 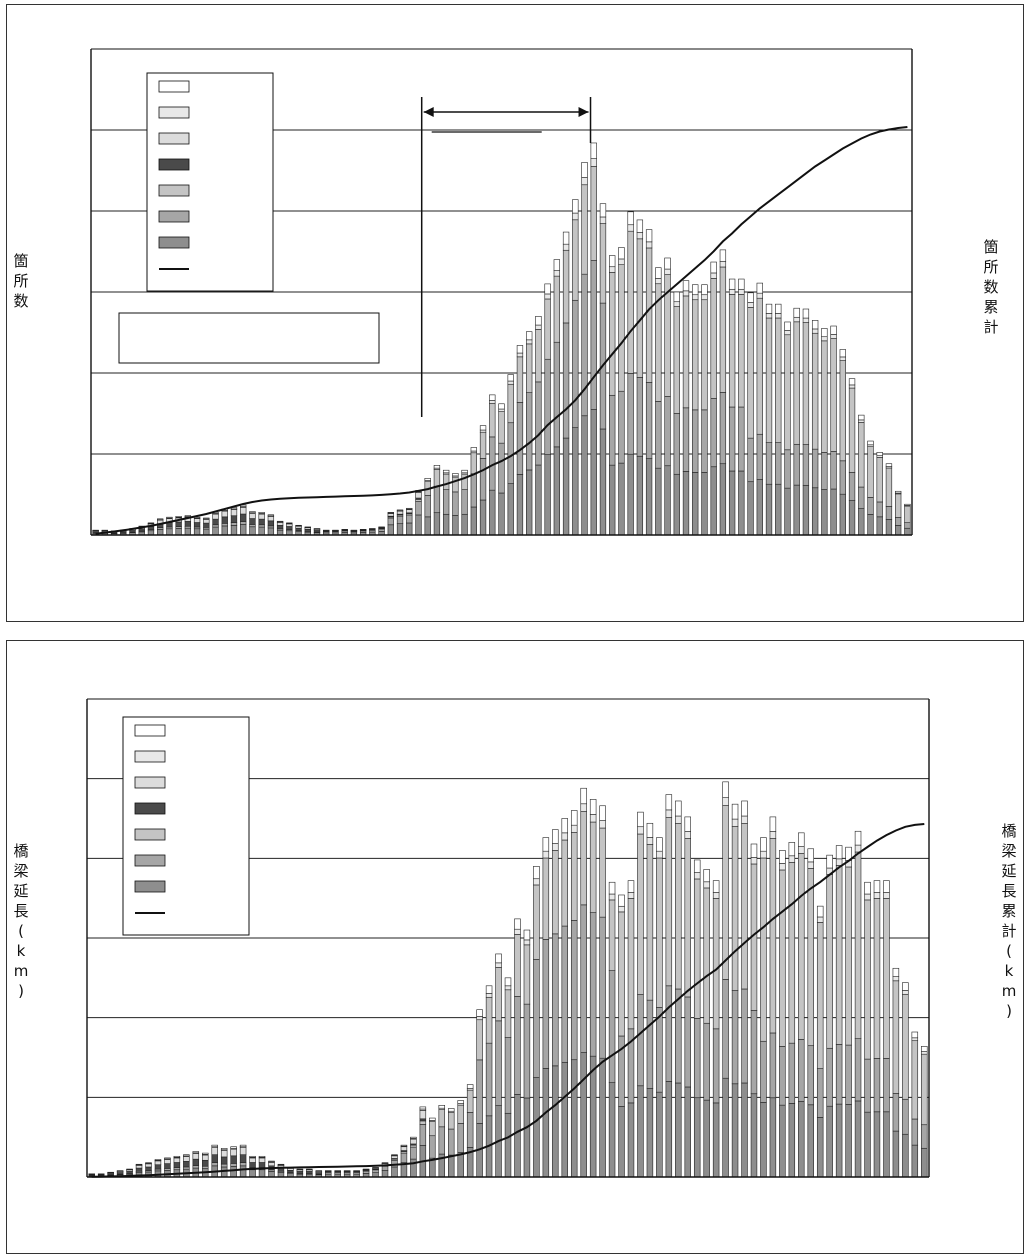 What do you see at coordinates (186, 826) in the screenshot?
I see `legend-box` at bounding box center [186, 826].